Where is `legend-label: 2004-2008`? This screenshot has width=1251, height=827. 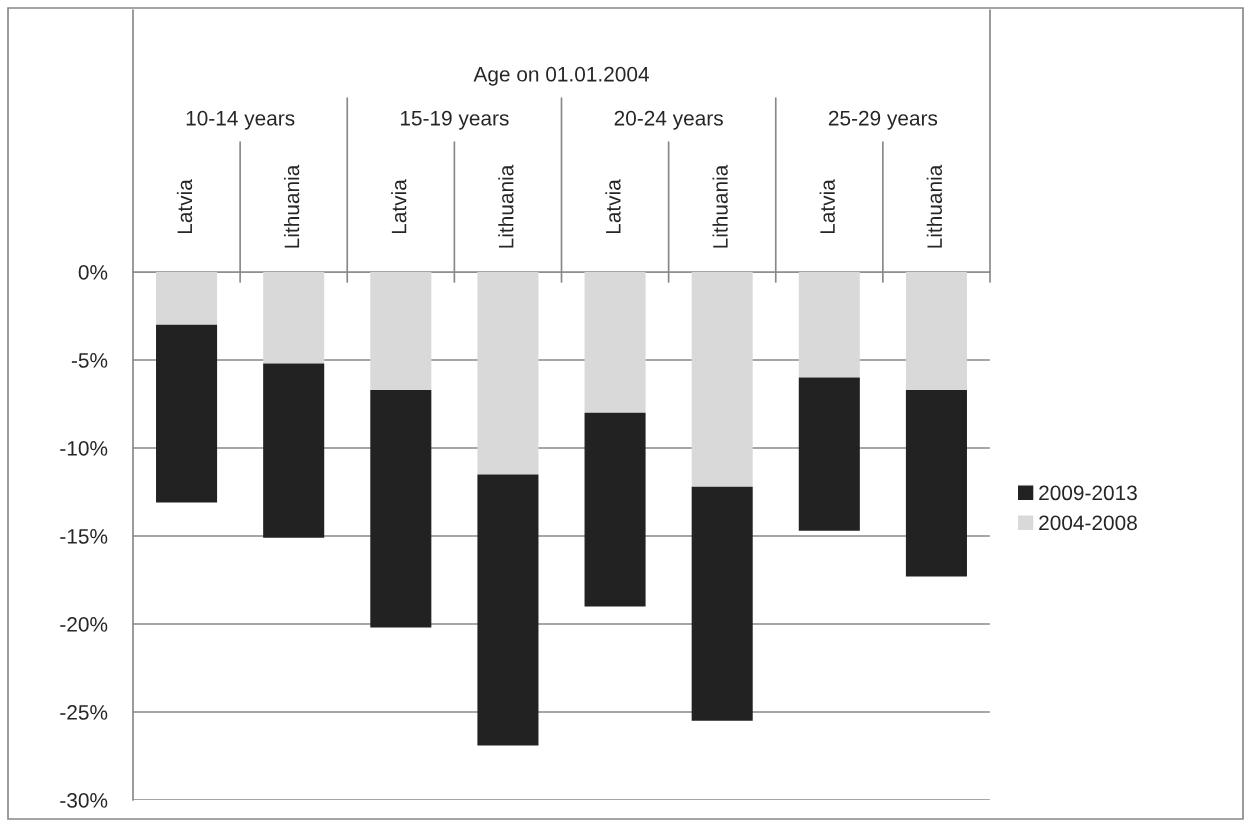 legend-label: 2004-2008 is located at coordinates (1088, 523).